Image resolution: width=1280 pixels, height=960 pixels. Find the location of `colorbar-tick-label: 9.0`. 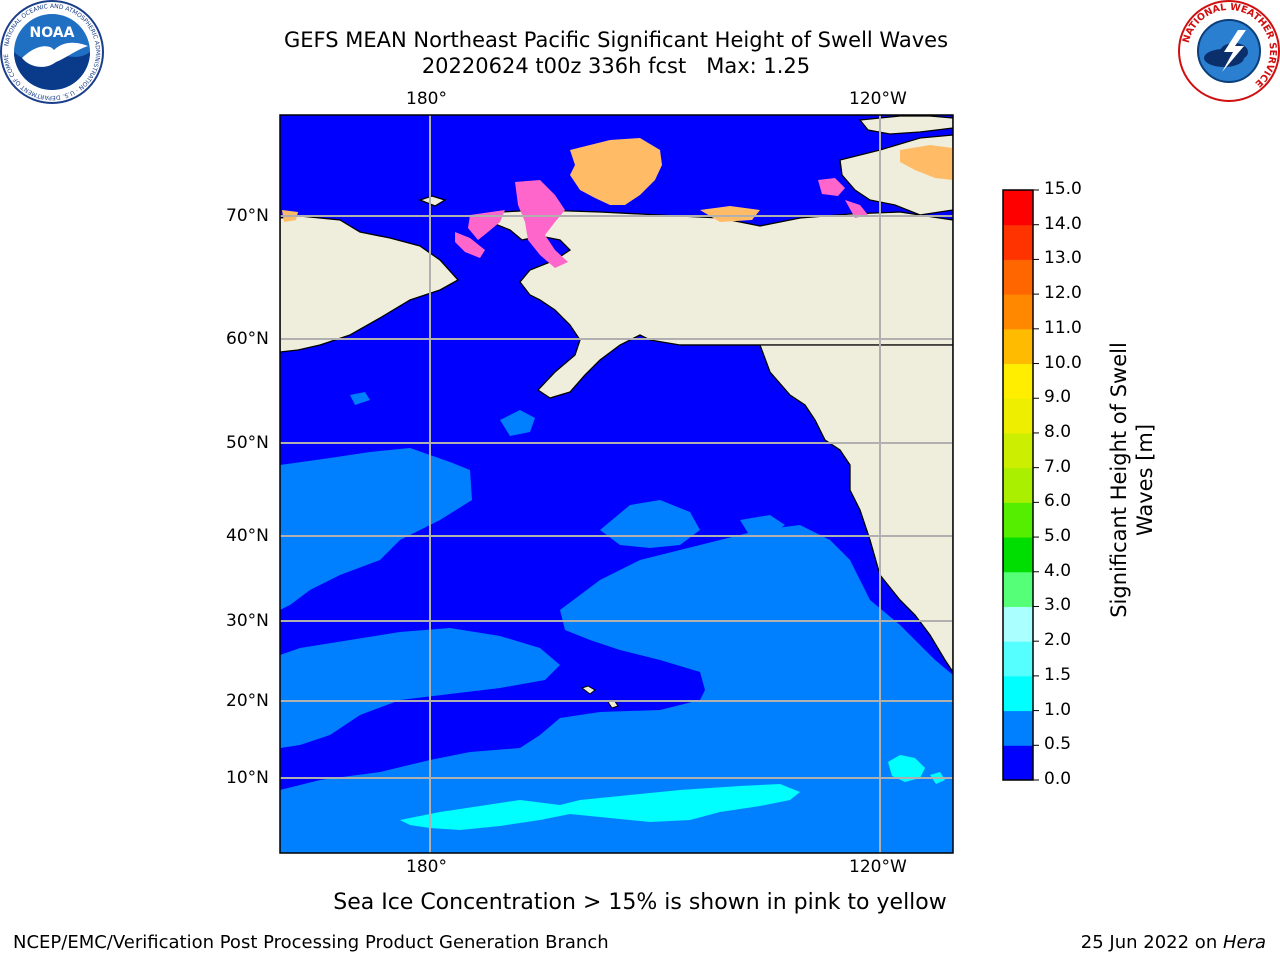

colorbar-tick-label: 9.0 is located at coordinates (1058, 397).